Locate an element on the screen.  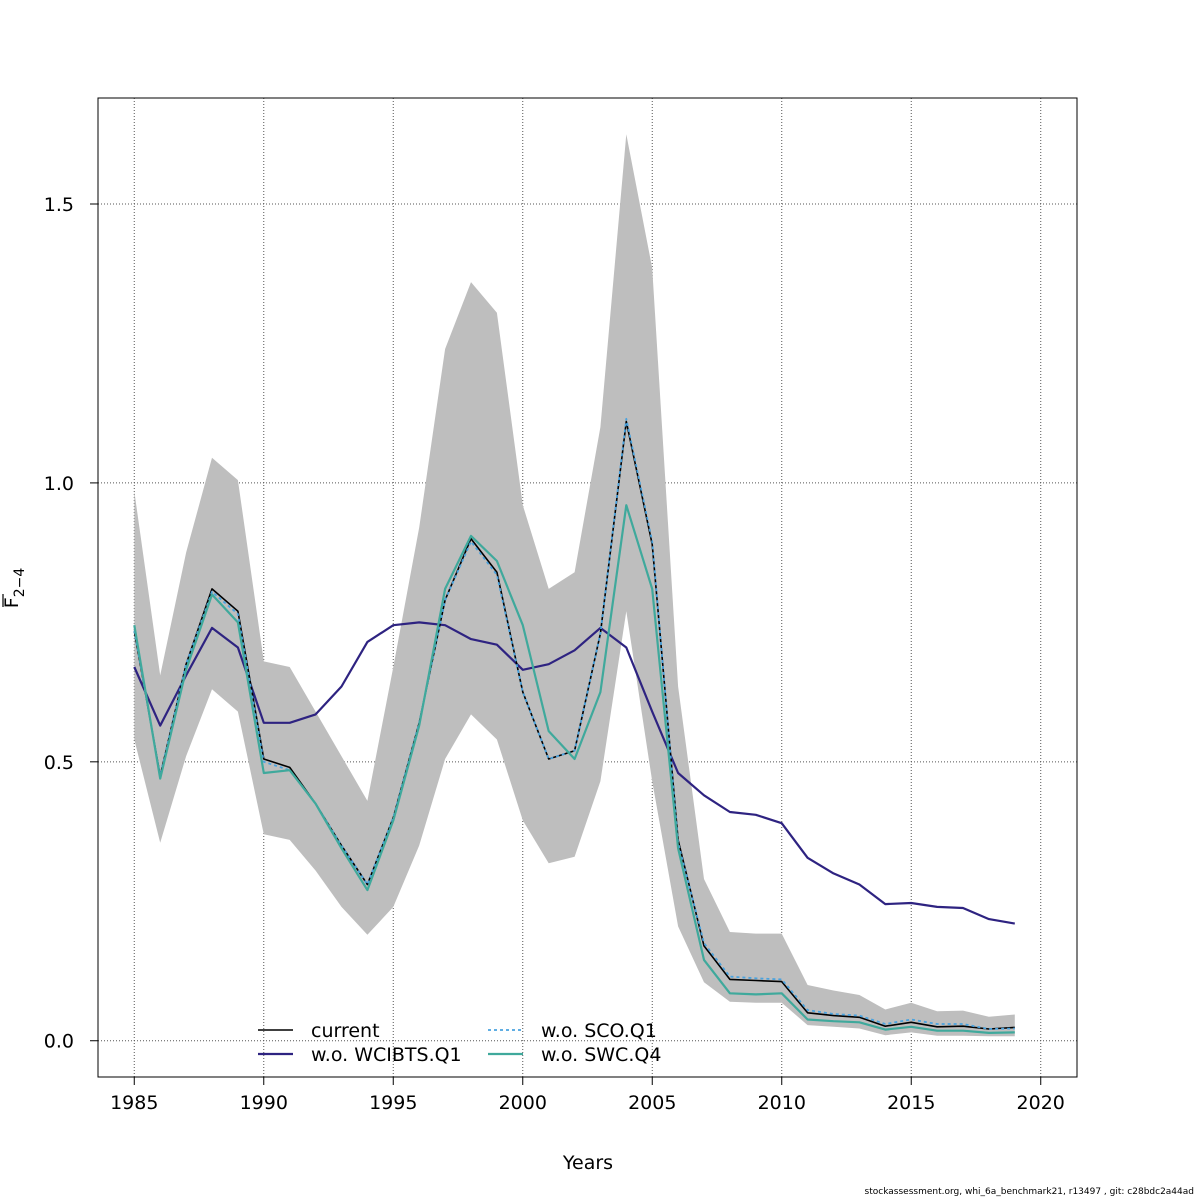
x-axis: 1985 1990 1995 2000 2005 2010 2015 2020 is located at coordinates (587, 1095).